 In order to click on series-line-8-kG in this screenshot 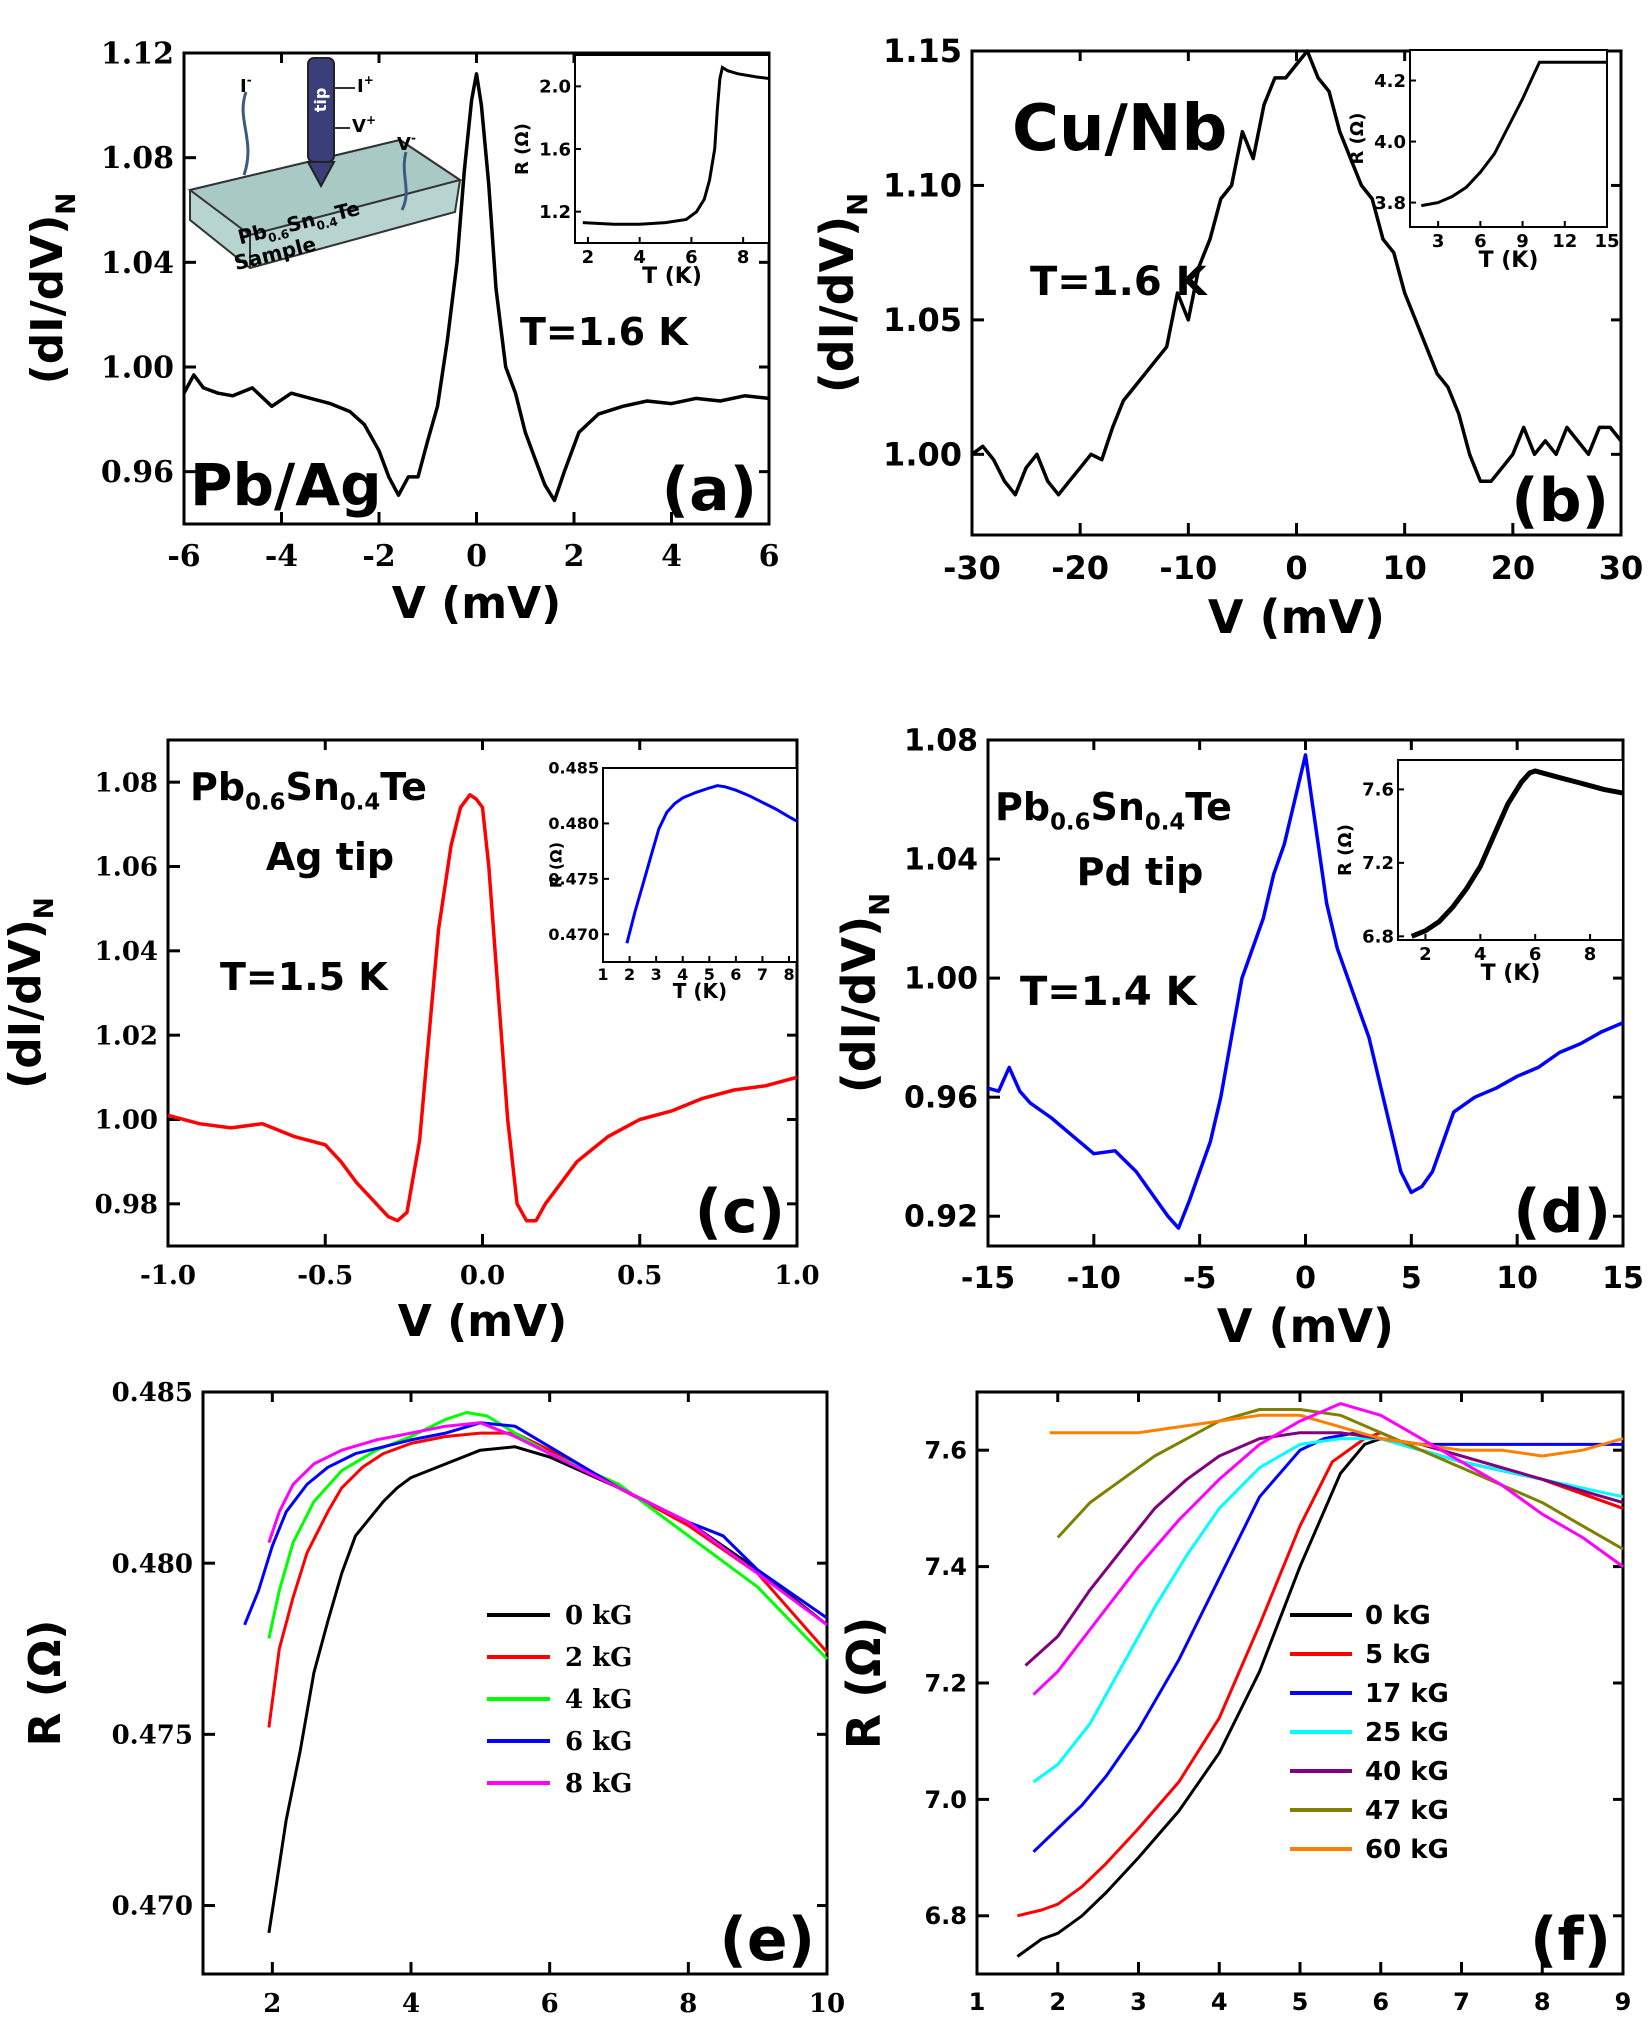, I will do `click(547, 1524)`.